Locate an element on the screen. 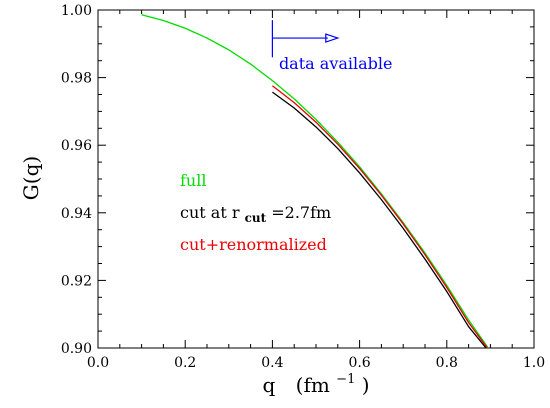  x-axis-title: q (fm −1 ) is located at coordinates (315, 380).